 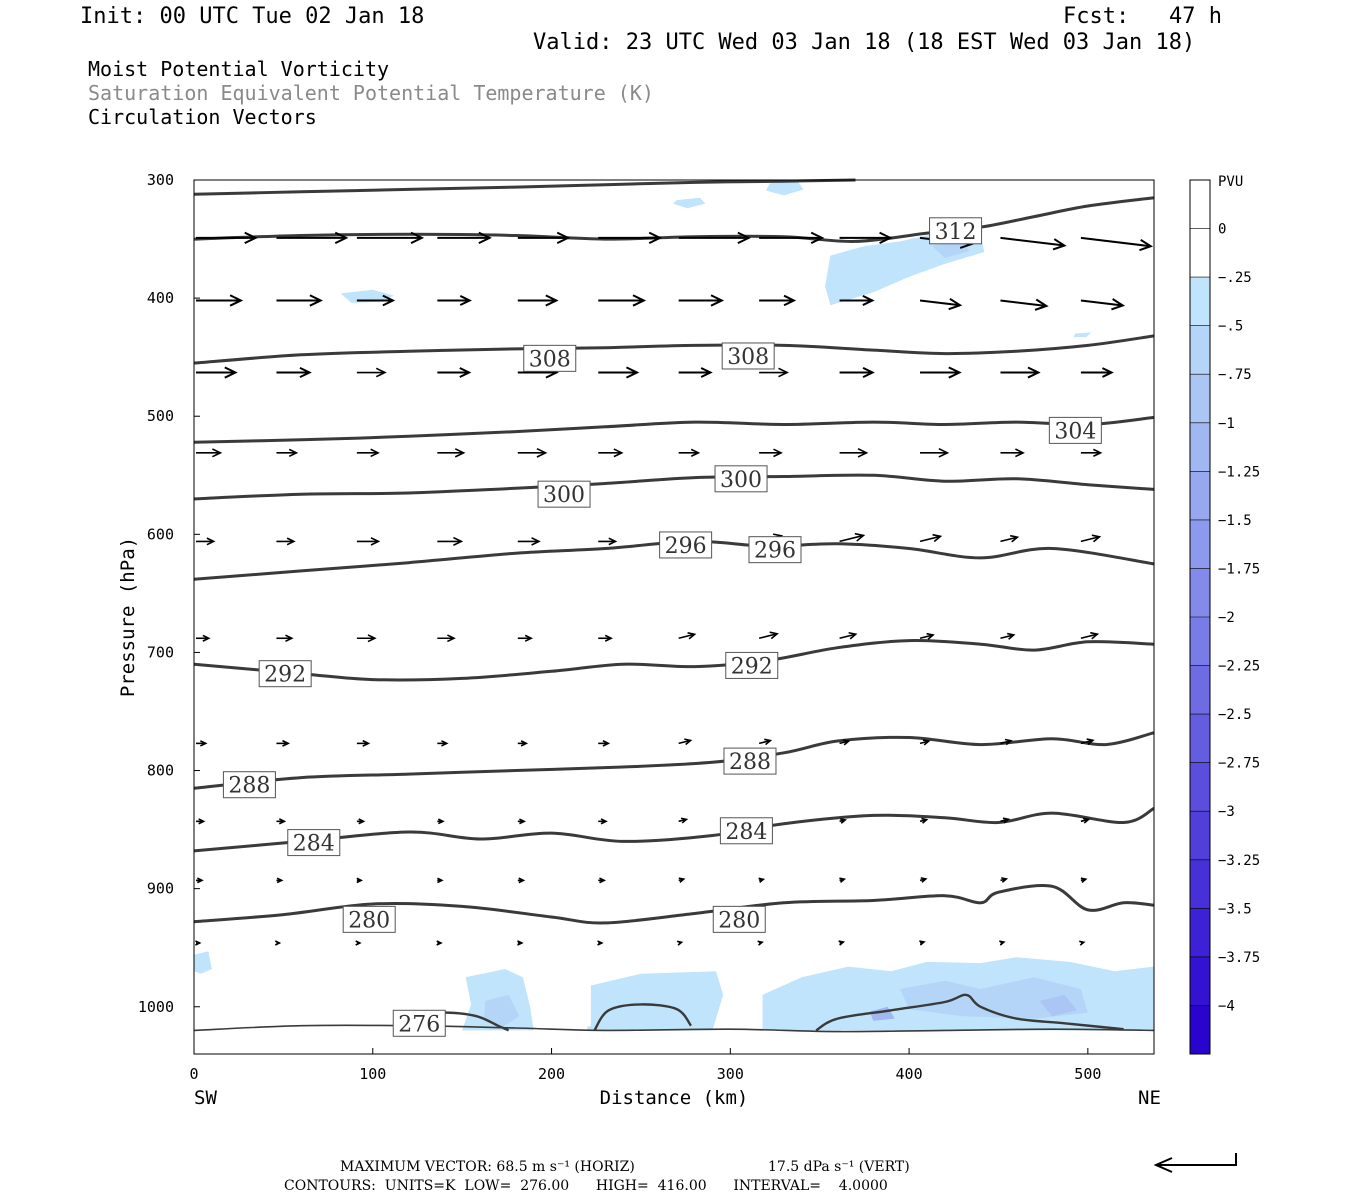 I want to click on colorbar-label: −.5, so click(x=1230, y=327).